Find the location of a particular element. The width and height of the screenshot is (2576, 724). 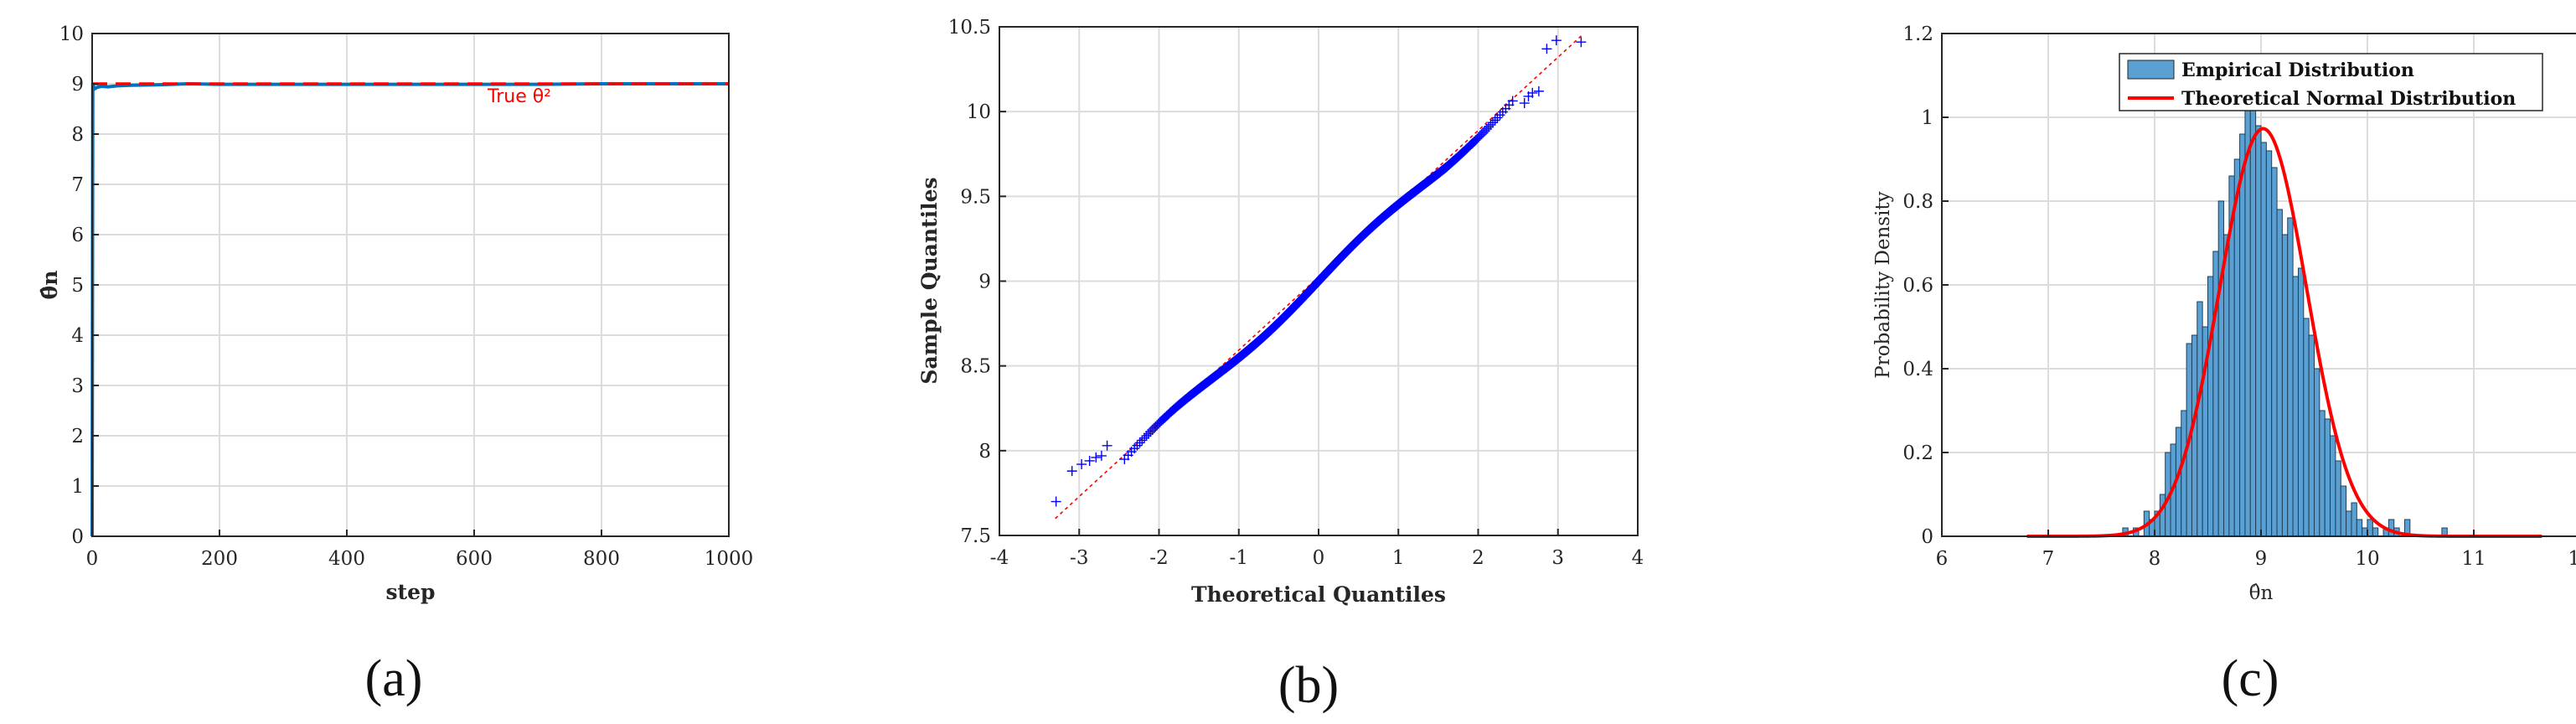

y-tick-label: 0.2 is located at coordinates (1918, 453).